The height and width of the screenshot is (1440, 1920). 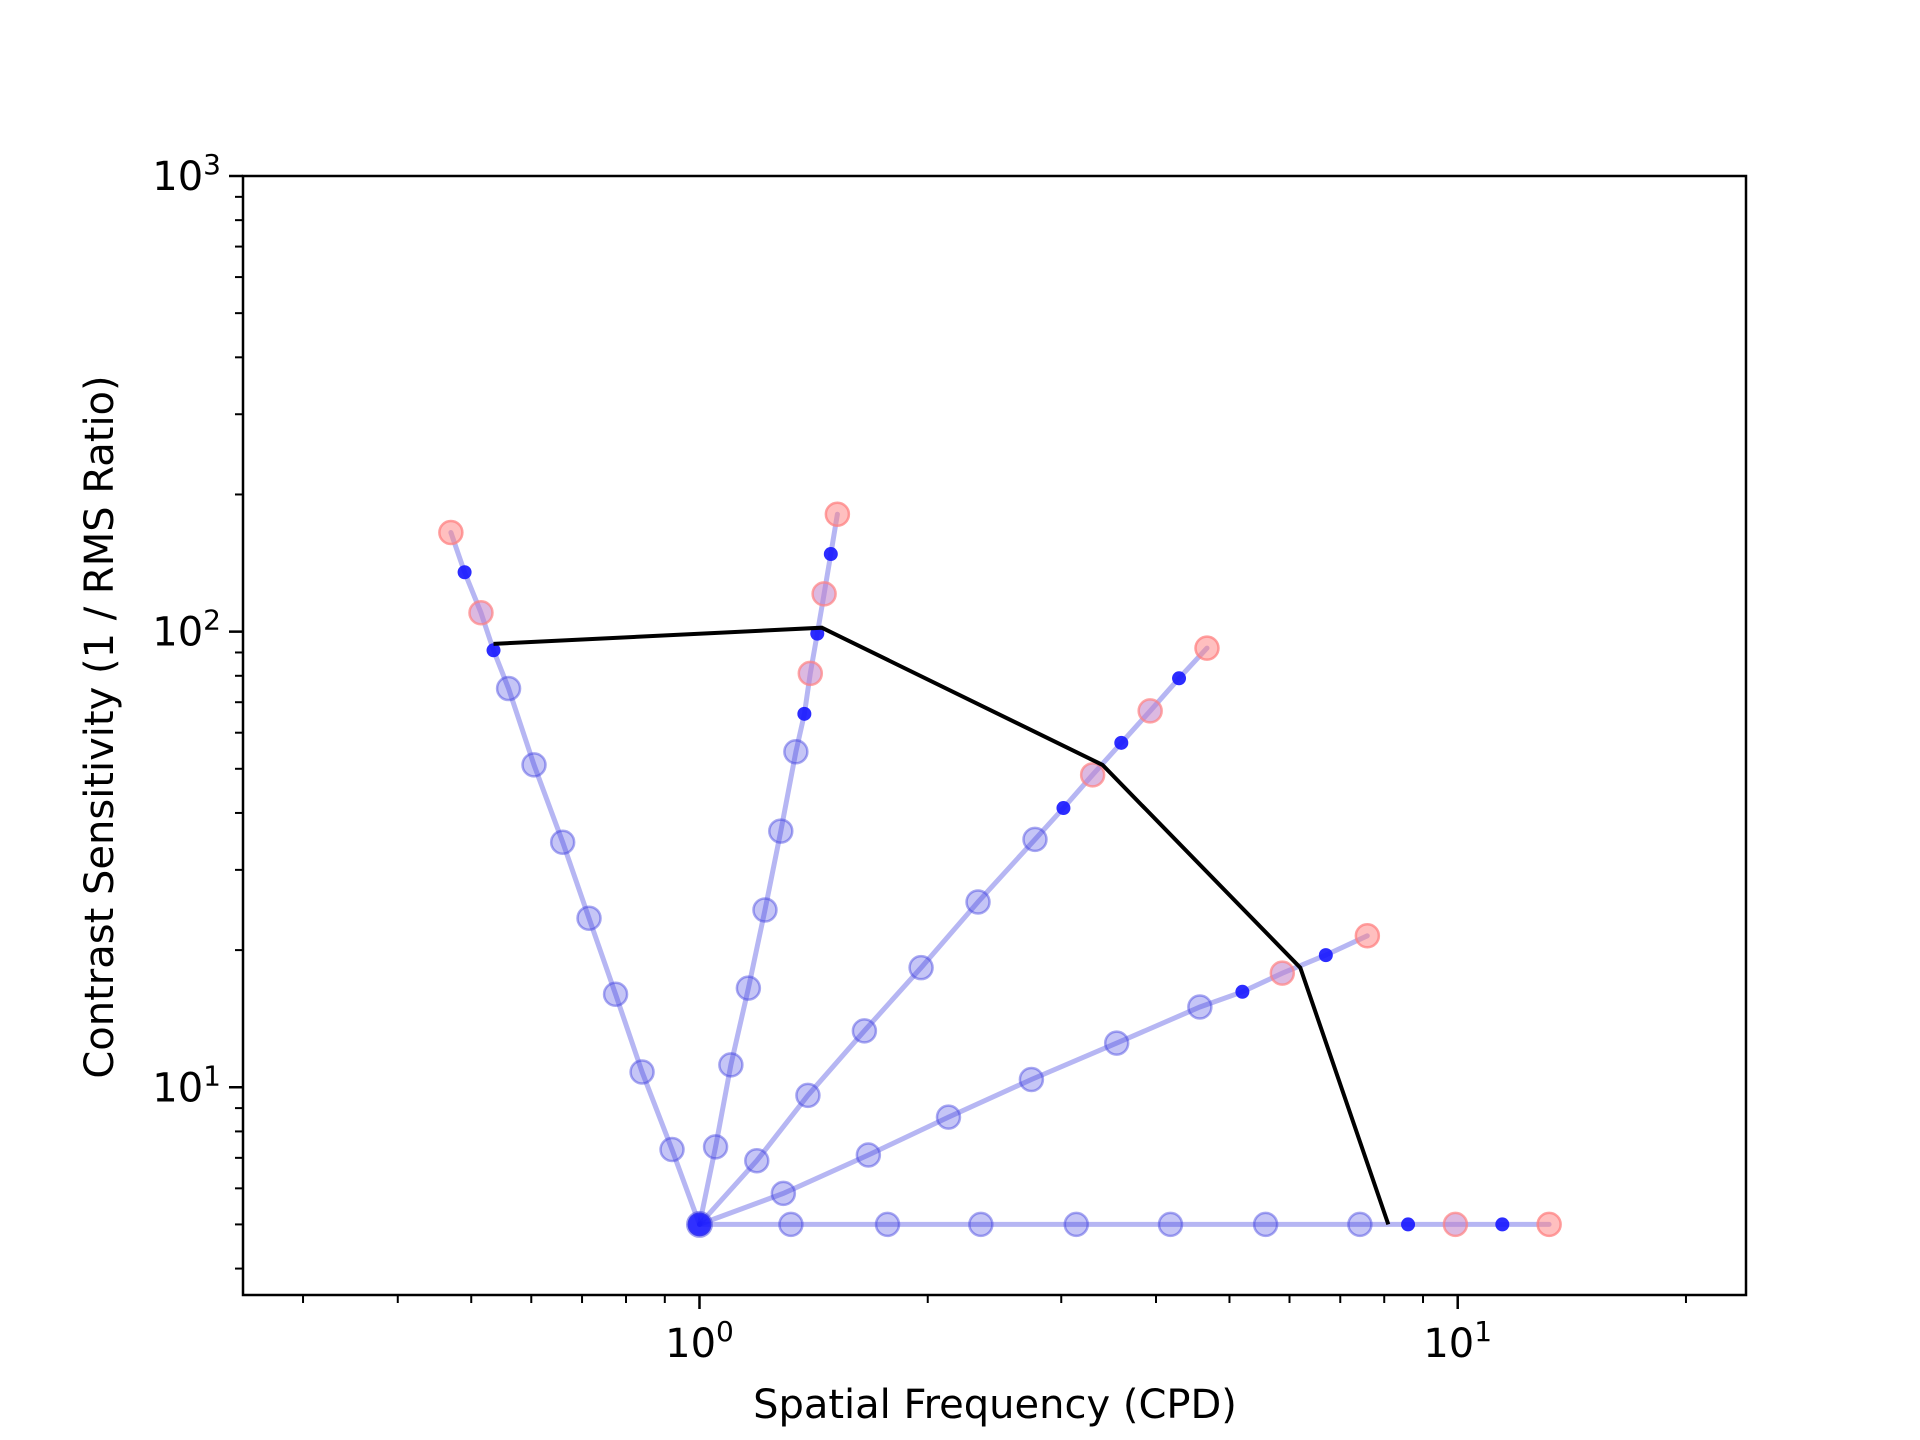 I want to click on ray-2-endpoint, so click(x=837, y=514).